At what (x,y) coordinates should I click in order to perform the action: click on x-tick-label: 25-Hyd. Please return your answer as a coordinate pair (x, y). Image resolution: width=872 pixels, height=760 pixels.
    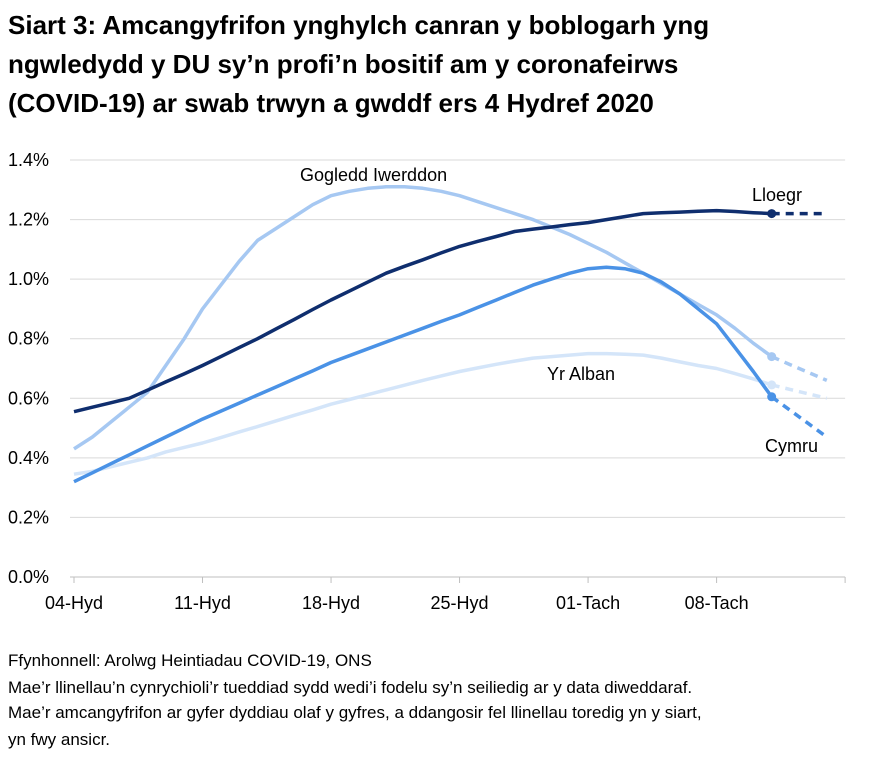
    Looking at the image, I should click on (460, 603).